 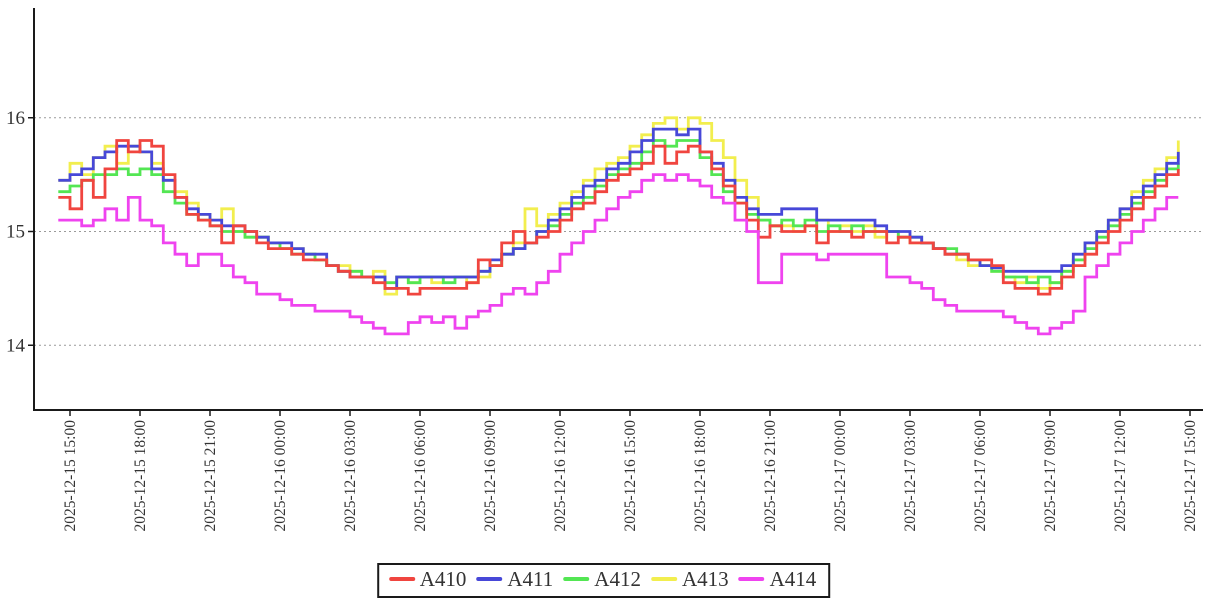 I want to click on legend-swatch-a411, so click(x=489, y=579).